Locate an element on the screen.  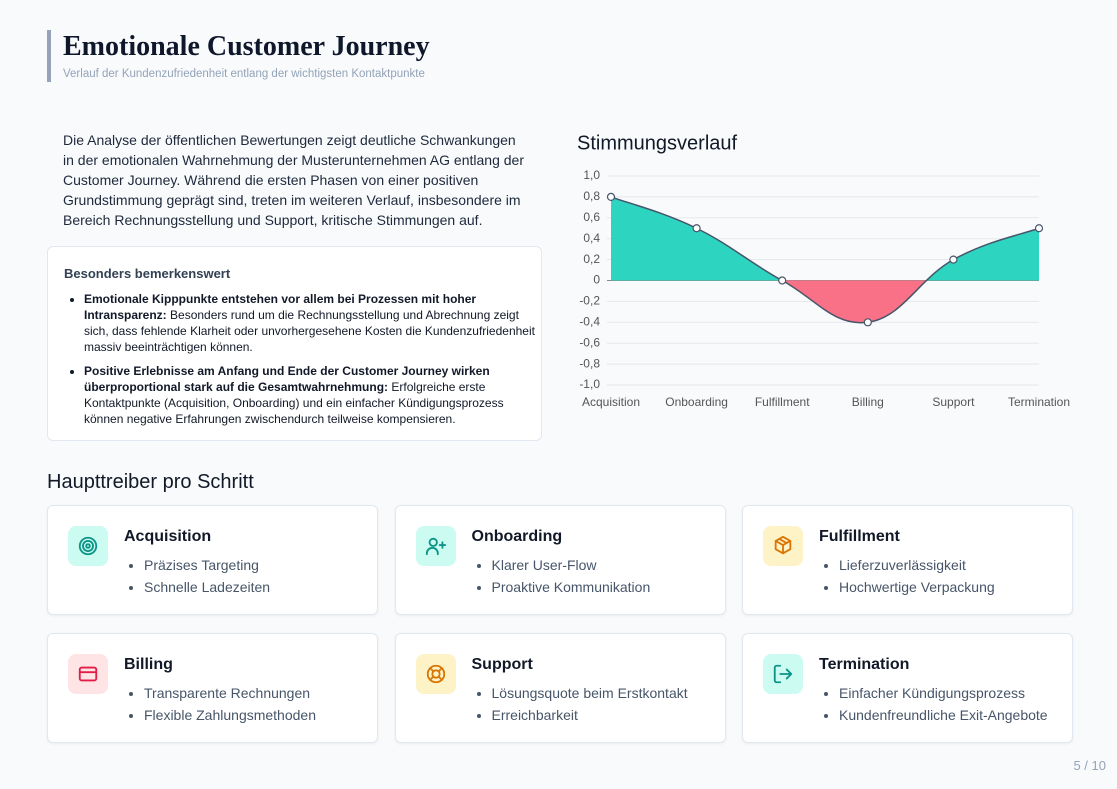
y-tick-label: 0 is located at coordinates (596, 280).